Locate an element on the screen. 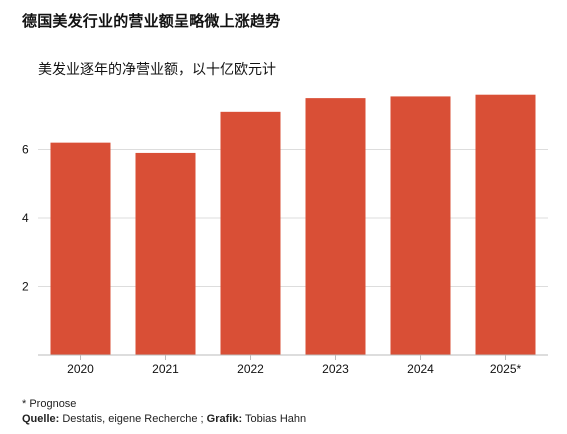 The width and height of the screenshot is (567, 434). chart-title: 德国美发行业的营业额呈略微上涨趋势 is located at coordinates (151, 21).